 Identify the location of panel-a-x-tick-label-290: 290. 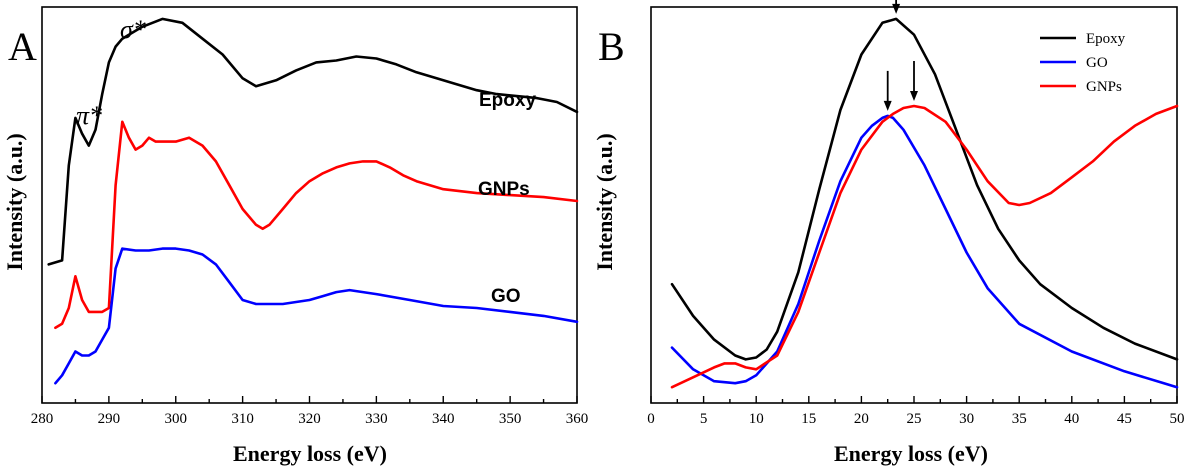
(109, 419).